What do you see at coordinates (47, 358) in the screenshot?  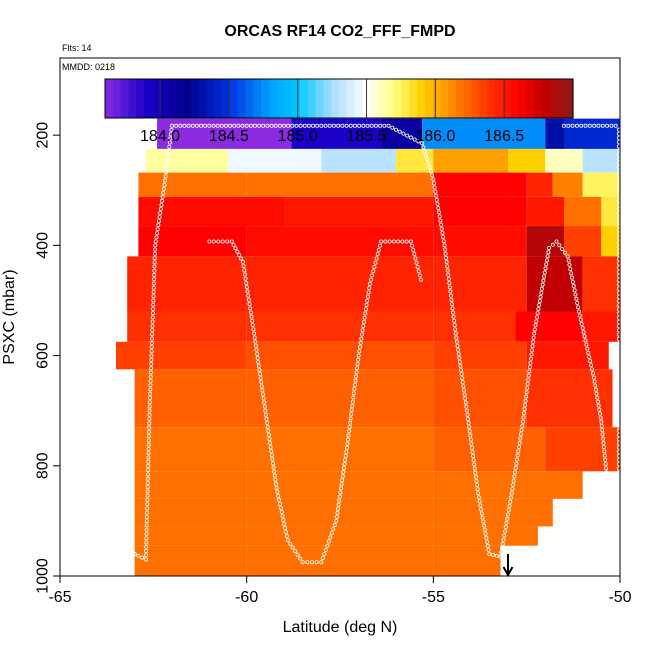 I see `y-axis: 200 400 600 800 1000` at bounding box center [47, 358].